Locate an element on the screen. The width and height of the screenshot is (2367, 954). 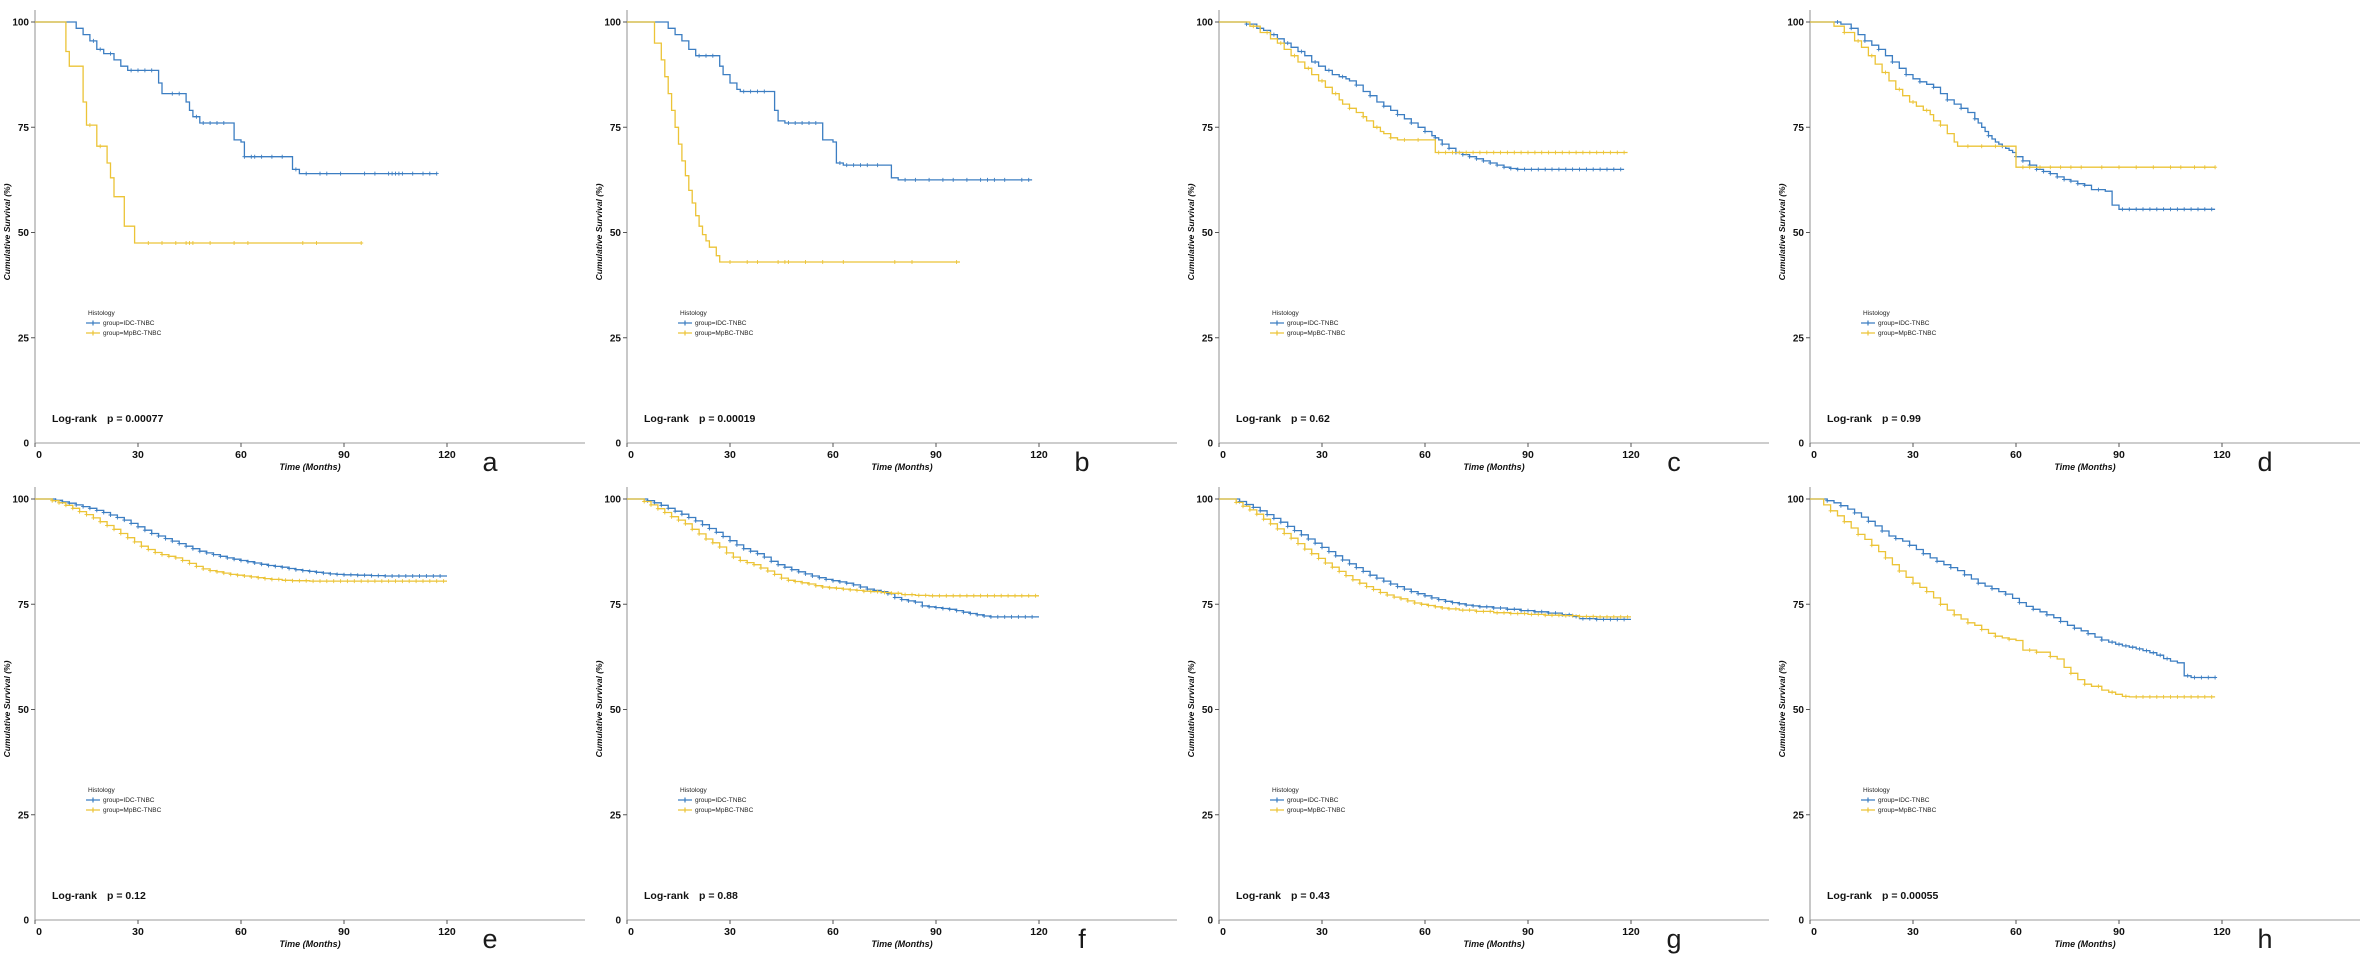
p-value: p = 0.00019 is located at coordinates (727, 419).